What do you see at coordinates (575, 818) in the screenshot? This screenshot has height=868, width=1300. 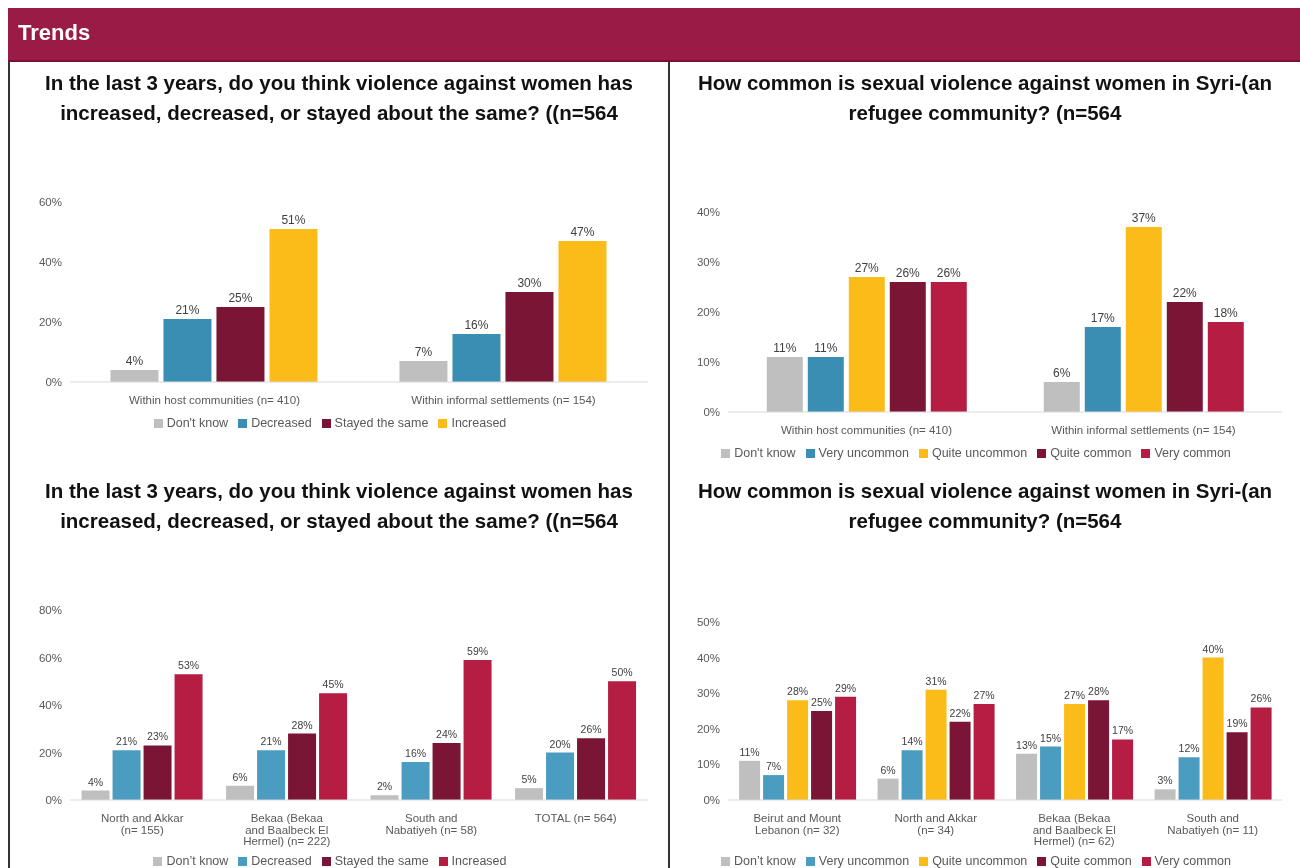 I see `x-tick-label: TOTAL (n= 564)` at bounding box center [575, 818].